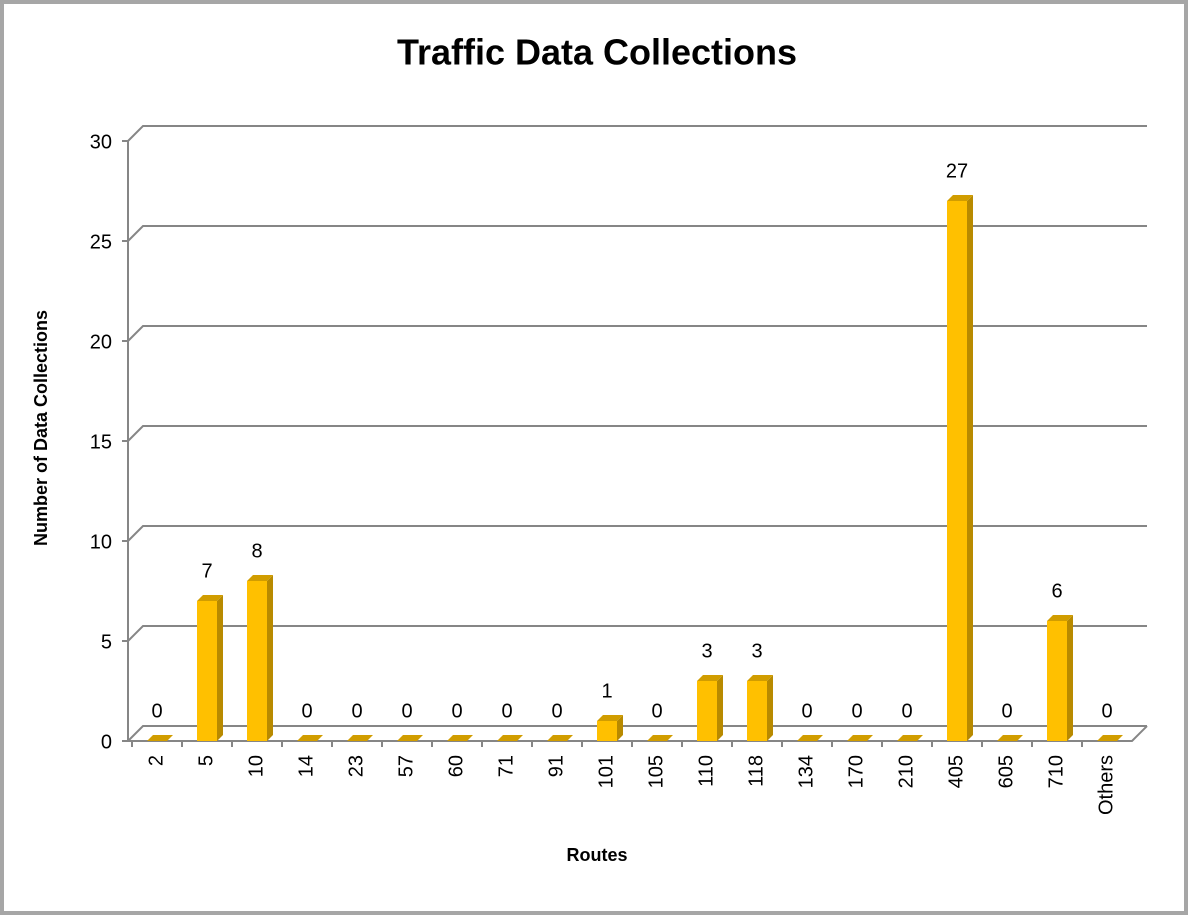  What do you see at coordinates (101, 442) in the screenshot?
I see `y-tick-label: 15` at bounding box center [101, 442].